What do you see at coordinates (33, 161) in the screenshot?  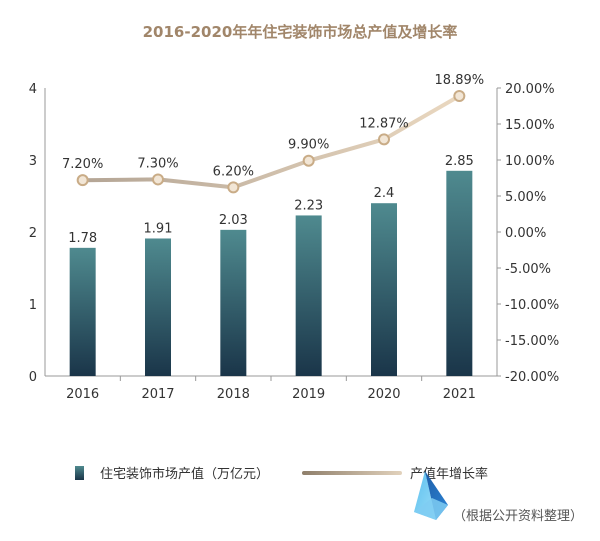 I see `left-tick-label: 3` at bounding box center [33, 161].